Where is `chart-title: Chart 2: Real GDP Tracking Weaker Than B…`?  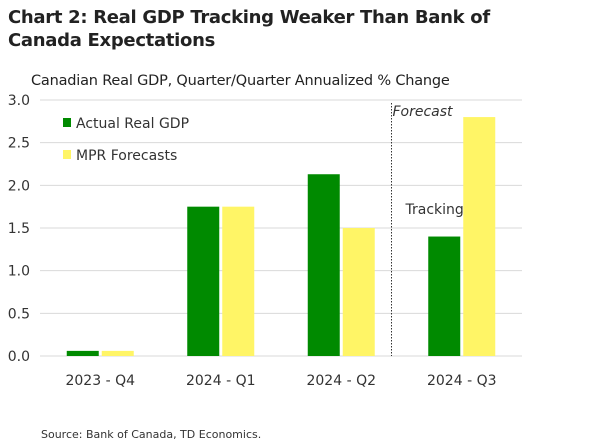 chart-title: Chart 2: Real GDP Tracking Weaker Than B… is located at coordinates (249, 29).